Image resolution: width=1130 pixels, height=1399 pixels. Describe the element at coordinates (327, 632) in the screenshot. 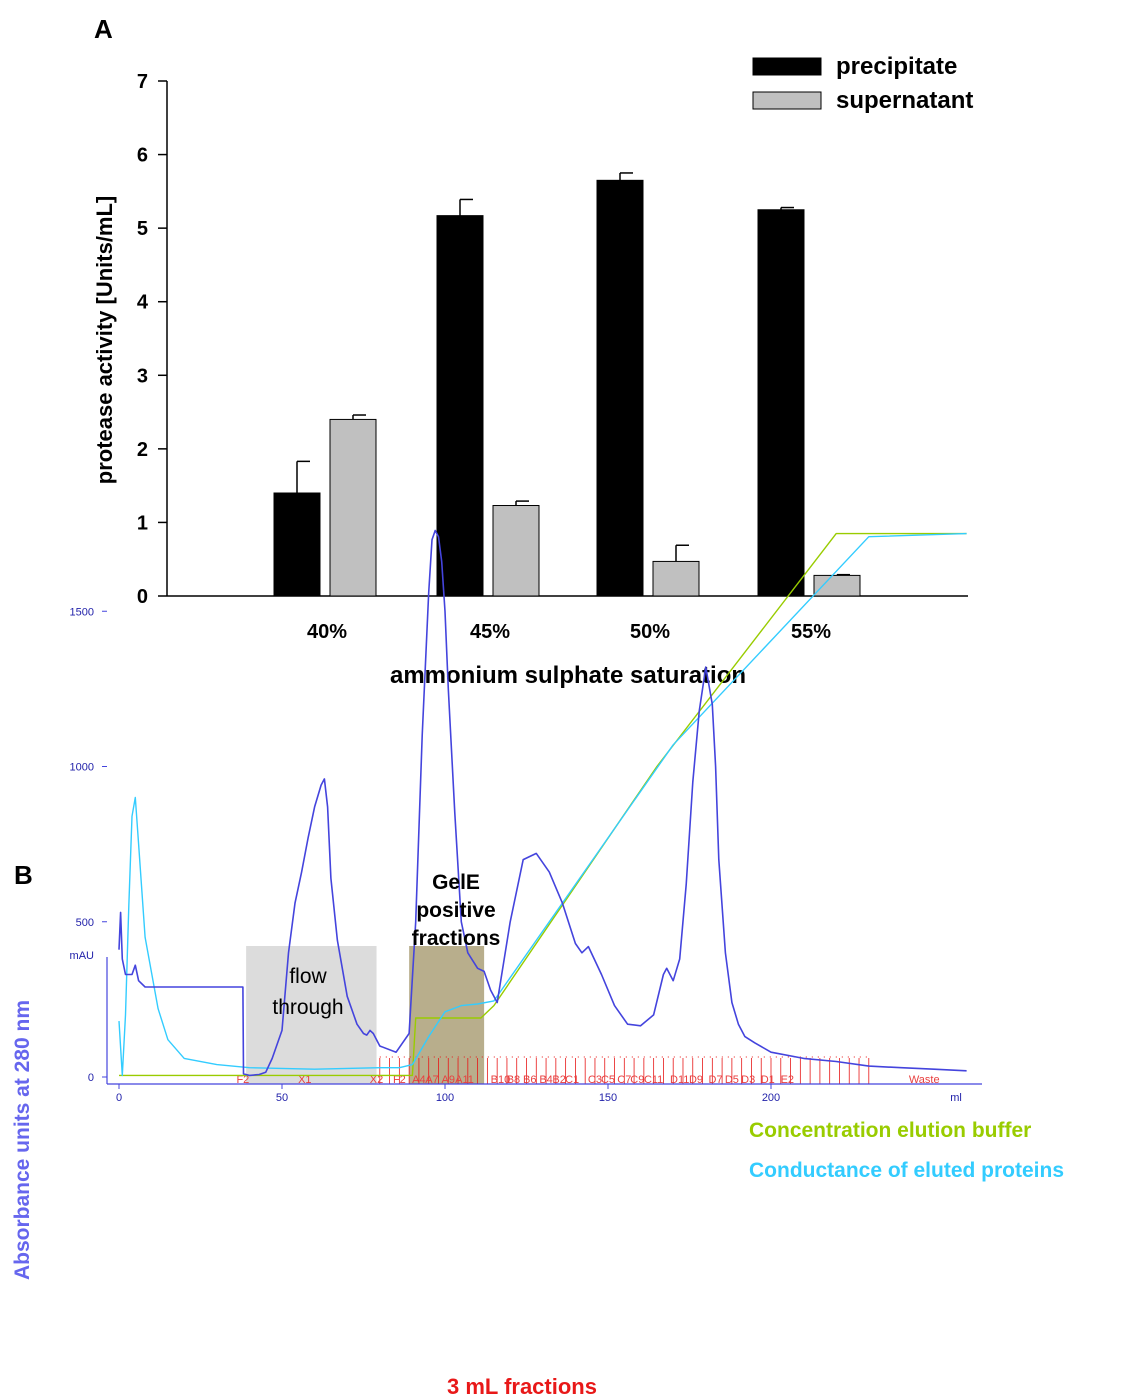

I see `x-tick-label: 40%` at that location.